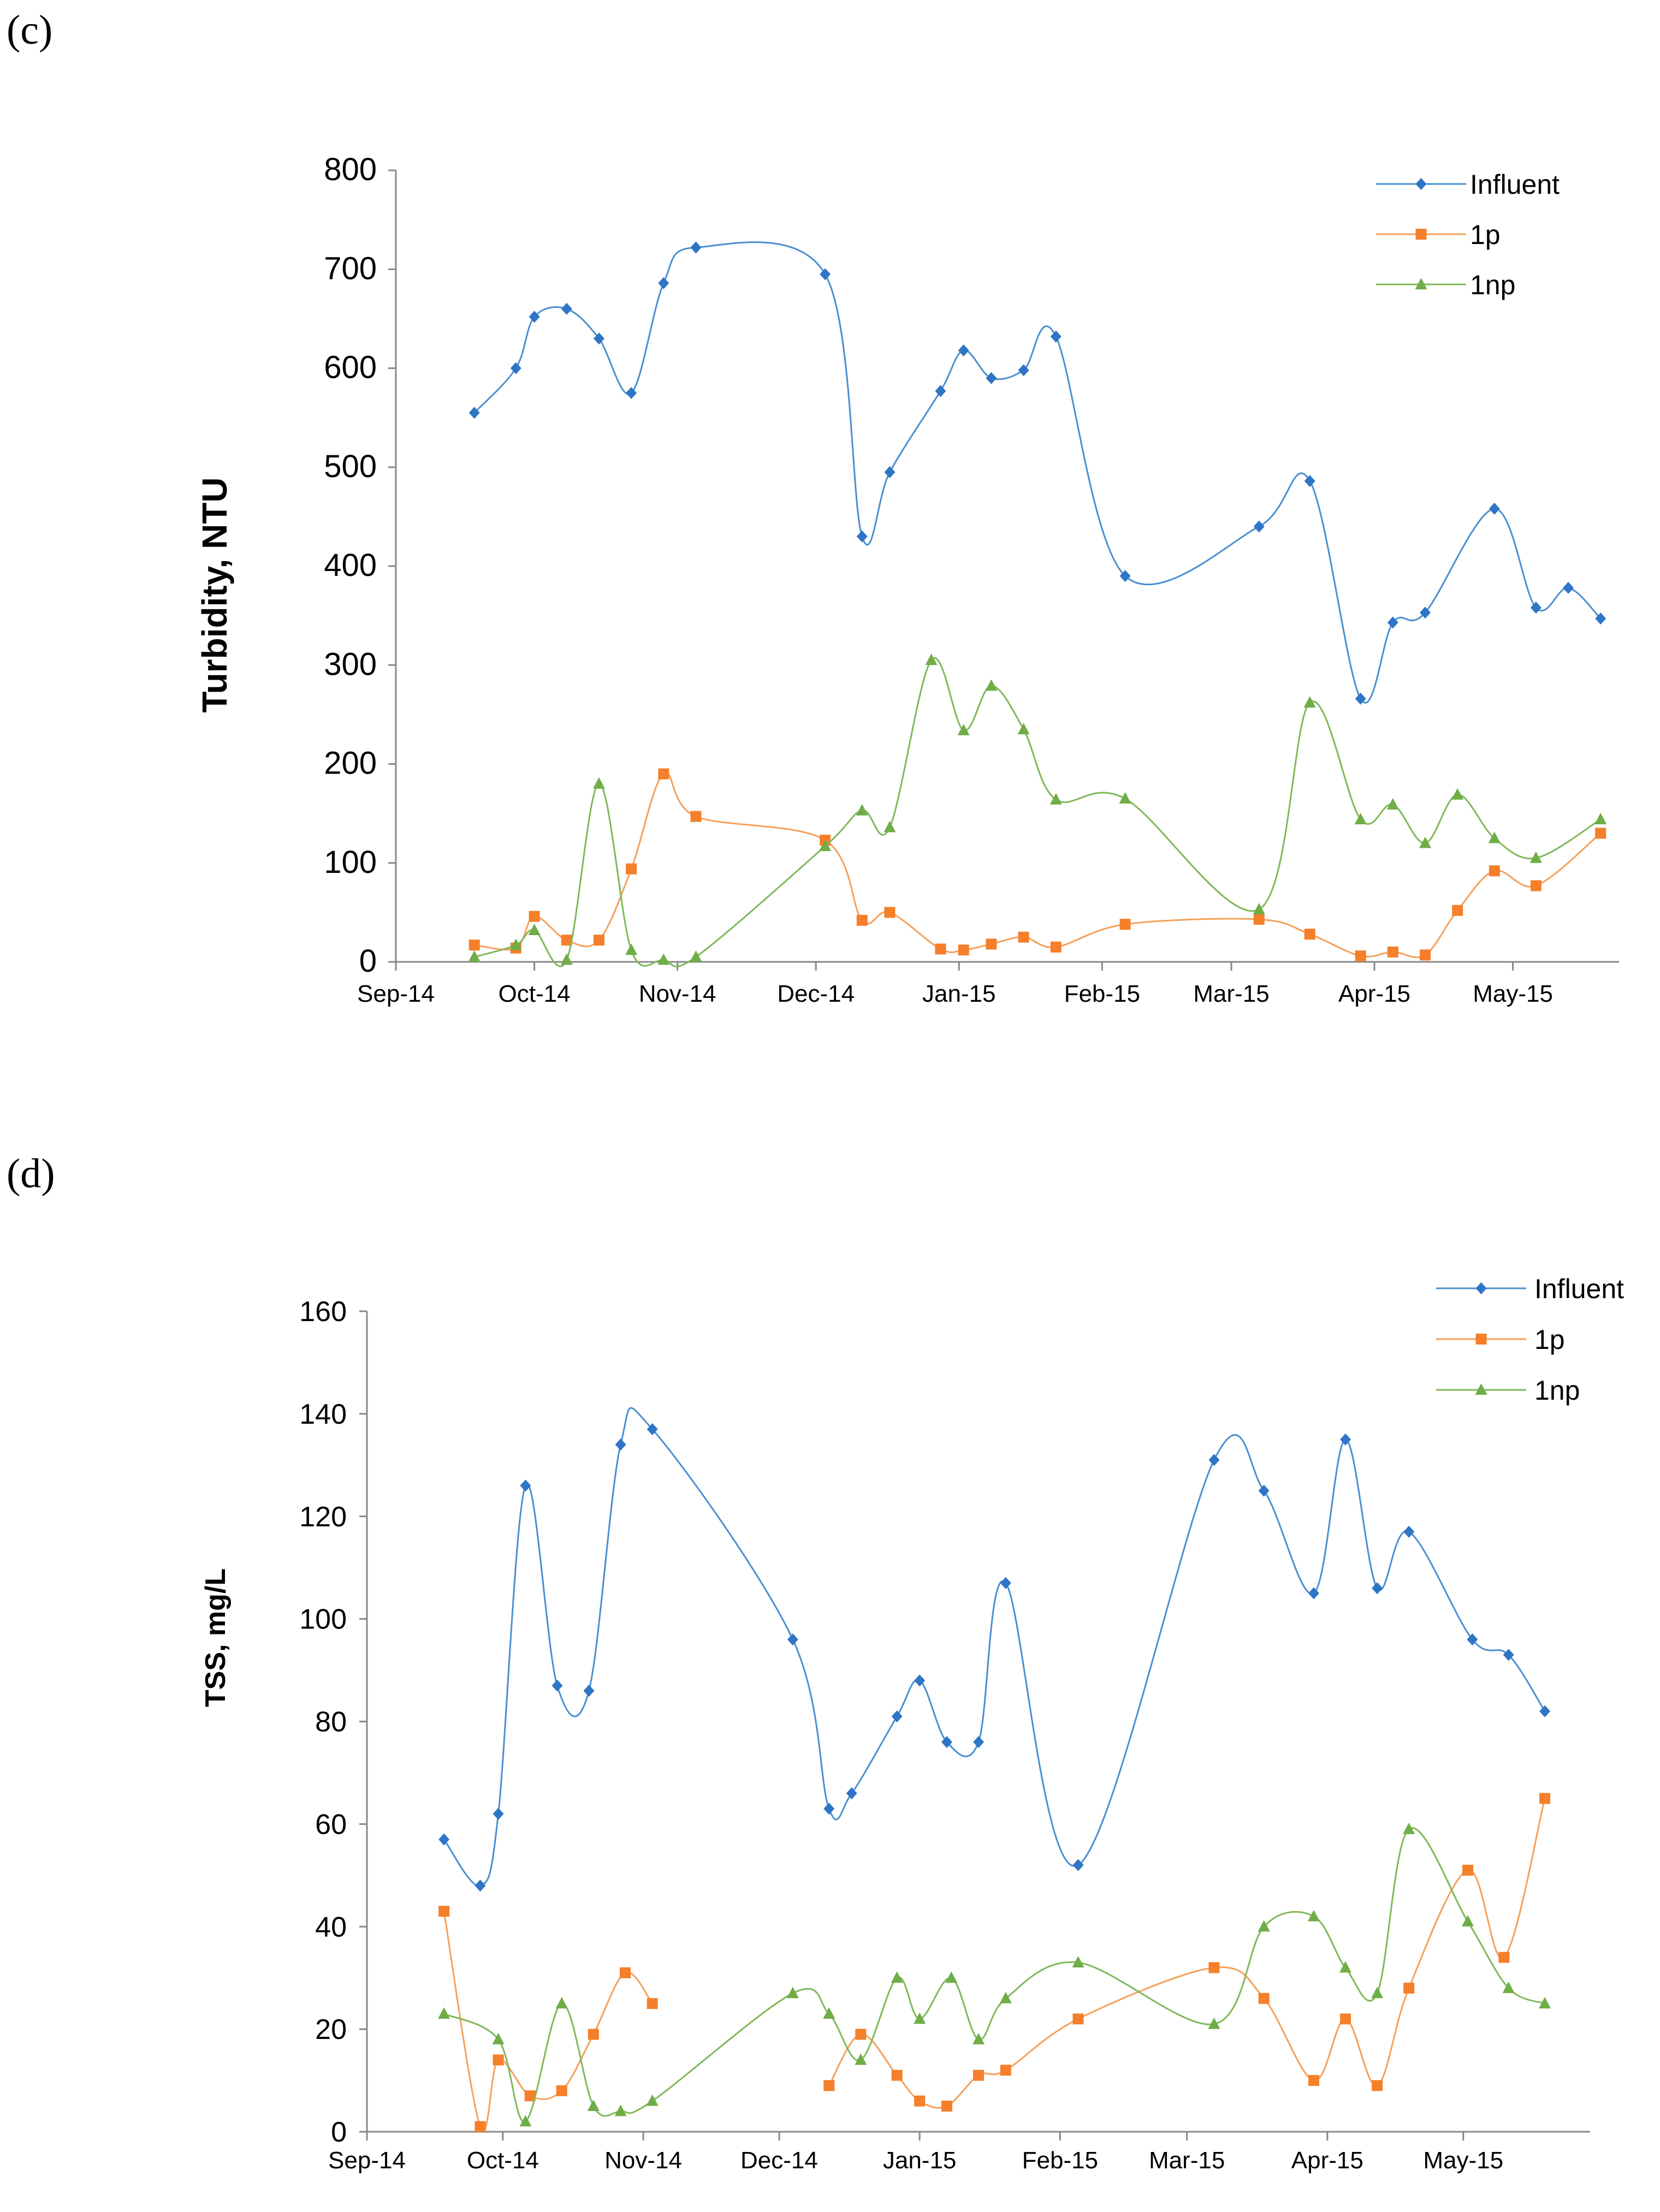 The image size is (1660, 2212). I want to click on legend-label-1p: 1p, so click(1549, 1339).